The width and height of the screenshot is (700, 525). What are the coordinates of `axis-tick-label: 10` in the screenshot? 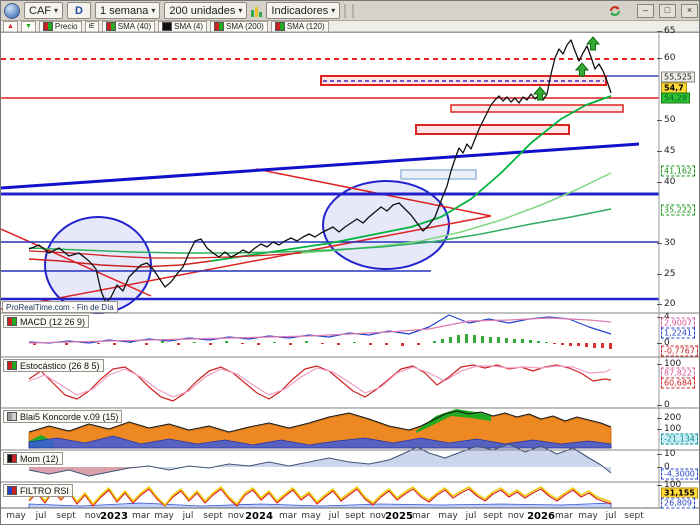 It's located at (670, 454).